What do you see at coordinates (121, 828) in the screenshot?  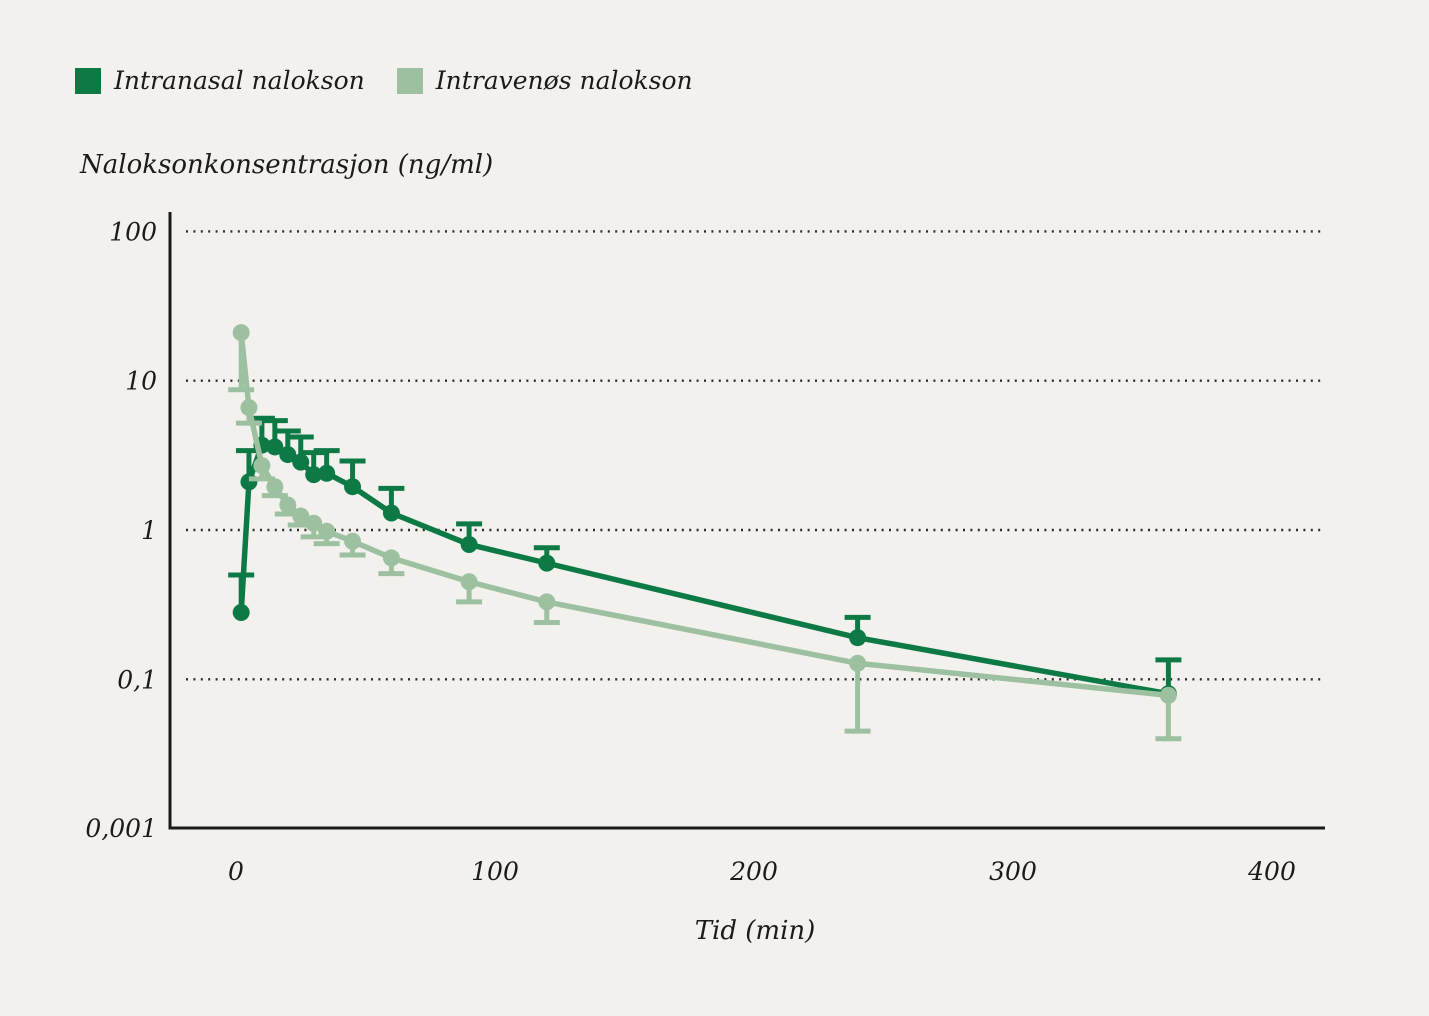 I see `y-tick-label: 0,001` at bounding box center [121, 828].